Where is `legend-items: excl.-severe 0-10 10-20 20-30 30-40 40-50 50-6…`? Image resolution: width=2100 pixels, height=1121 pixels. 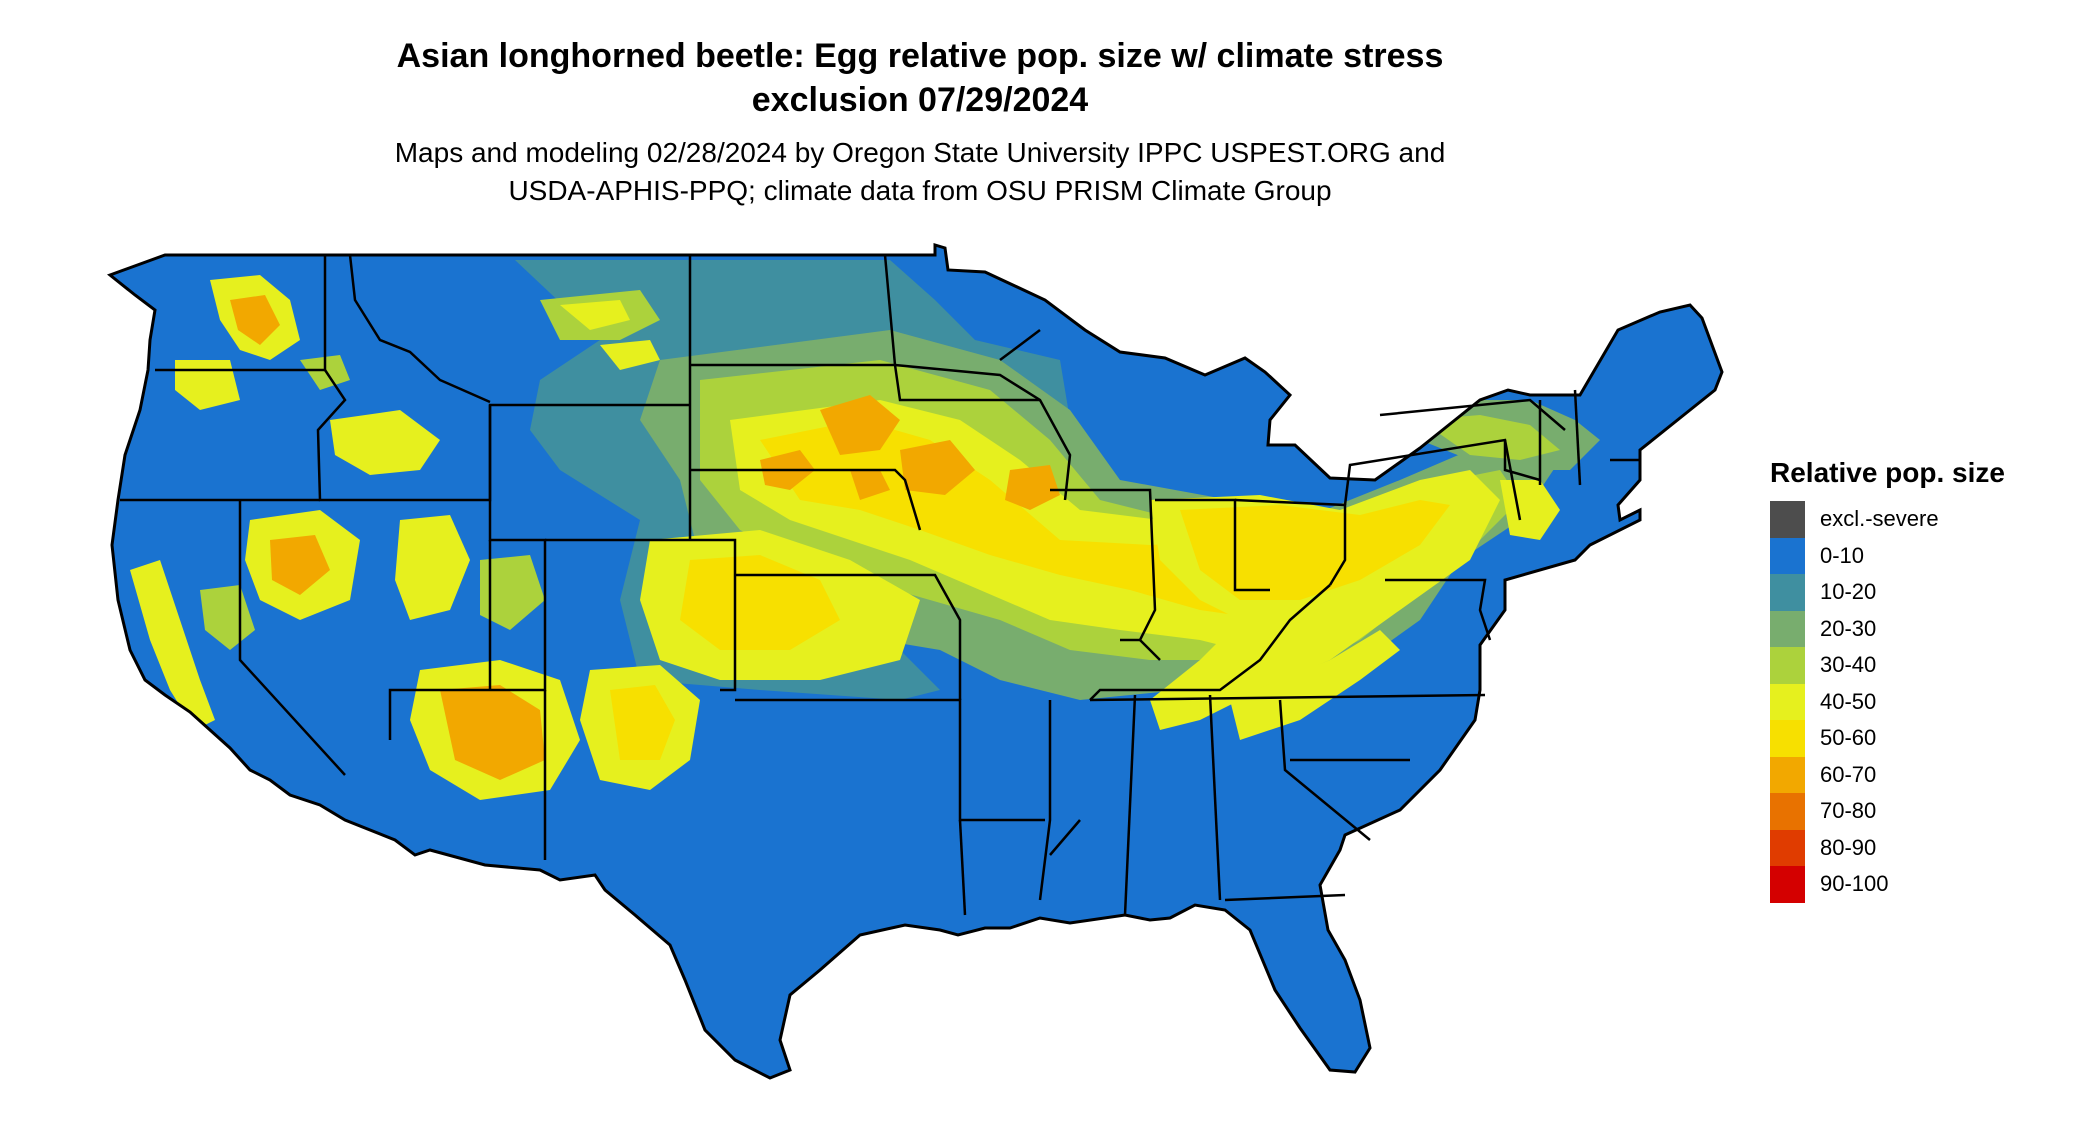 legend-items: excl.-severe 0-10 10-20 20-30 30-40 40-50 50-6… is located at coordinates (1887, 702).